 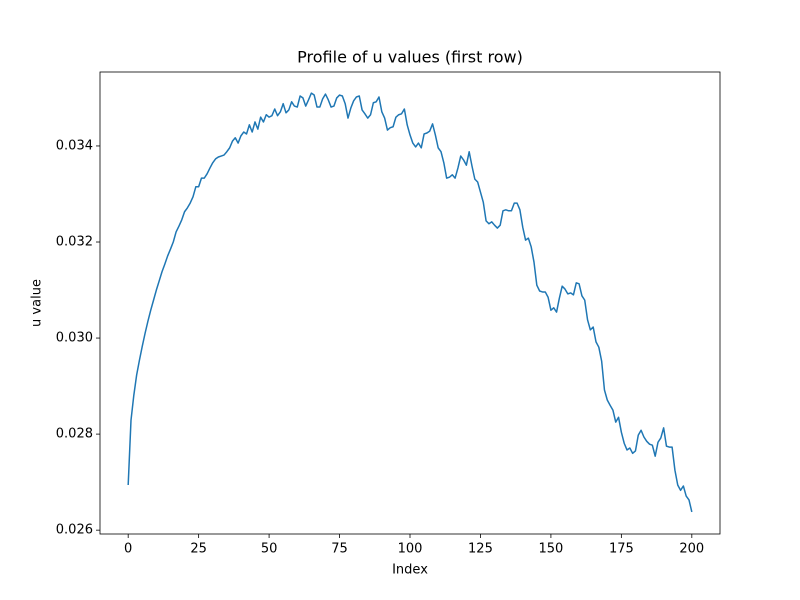 I want to click on y-tick-label: 0.034, so click(x=74, y=145).